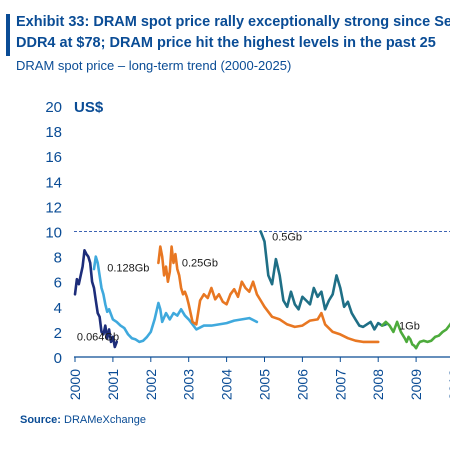 This screenshot has height=450, width=450. What do you see at coordinates (448, 384) in the screenshot?
I see `x-tick-label: 2010` at bounding box center [448, 384].